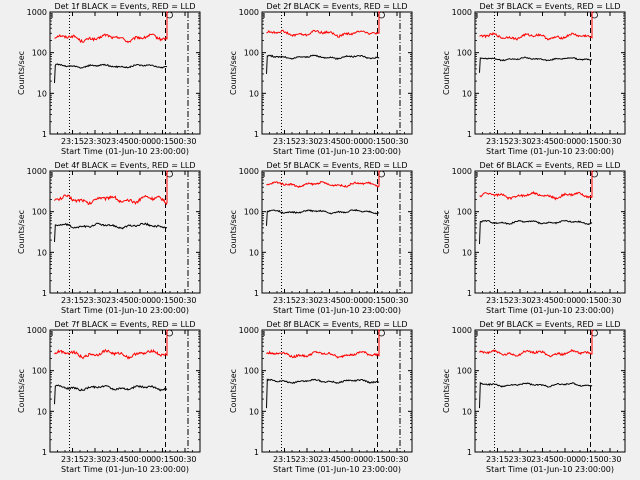 This screenshot has width=640, height=480. I want to click on chart-title: Det 7f BLACK = Events, RED = LLD, so click(124, 324).